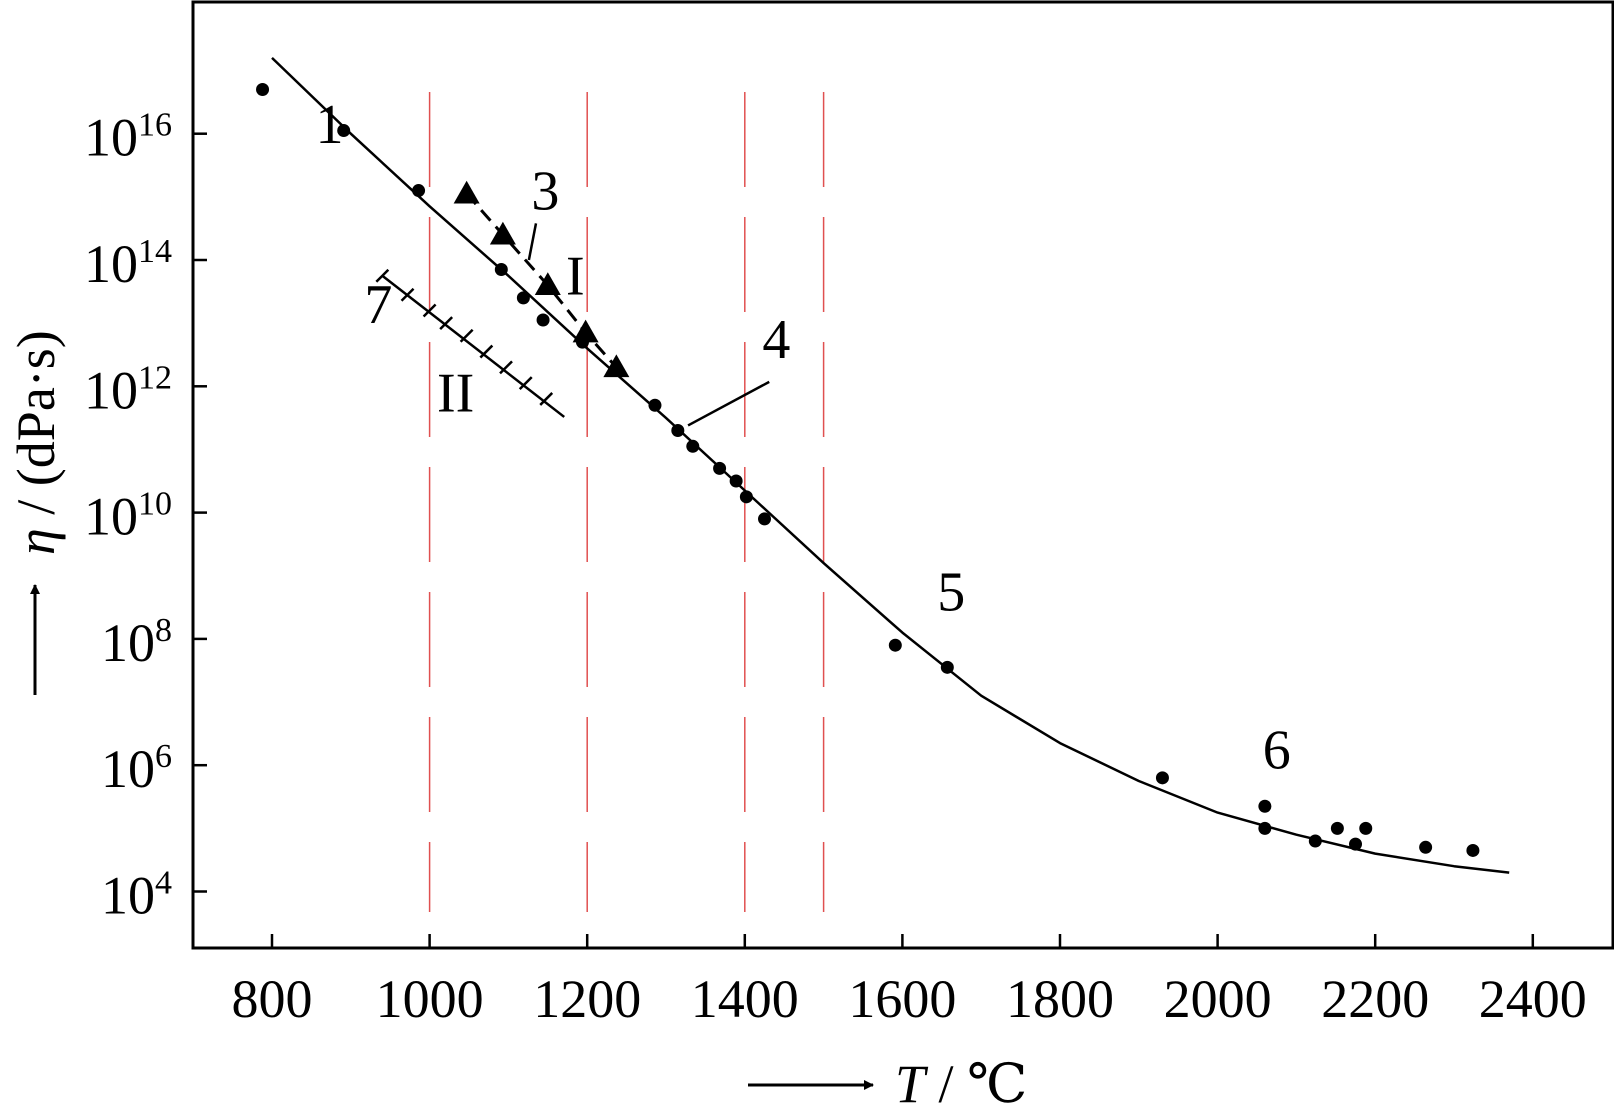 The width and height of the screenshot is (1614, 1109). I want to click on y-tick-label: 10⁸, so click(136, 642).